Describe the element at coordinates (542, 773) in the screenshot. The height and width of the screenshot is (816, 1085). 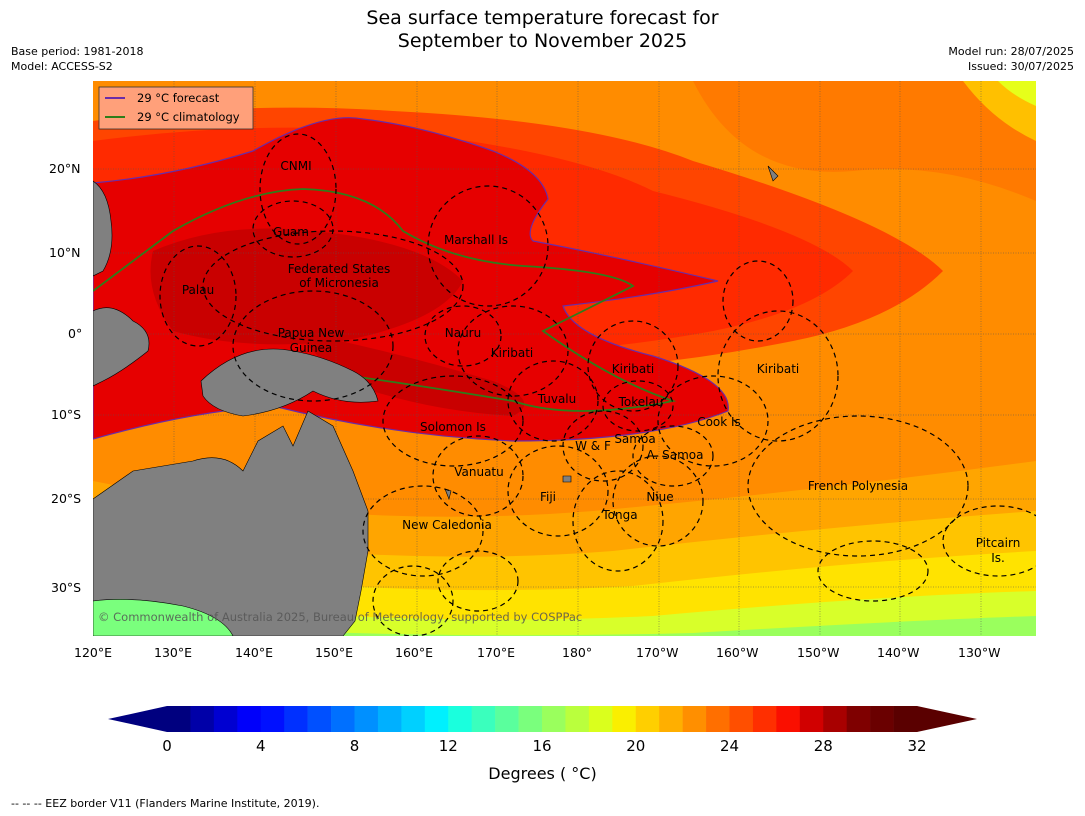
I see `colorbar-label: Degrees ( °C)` at that location.